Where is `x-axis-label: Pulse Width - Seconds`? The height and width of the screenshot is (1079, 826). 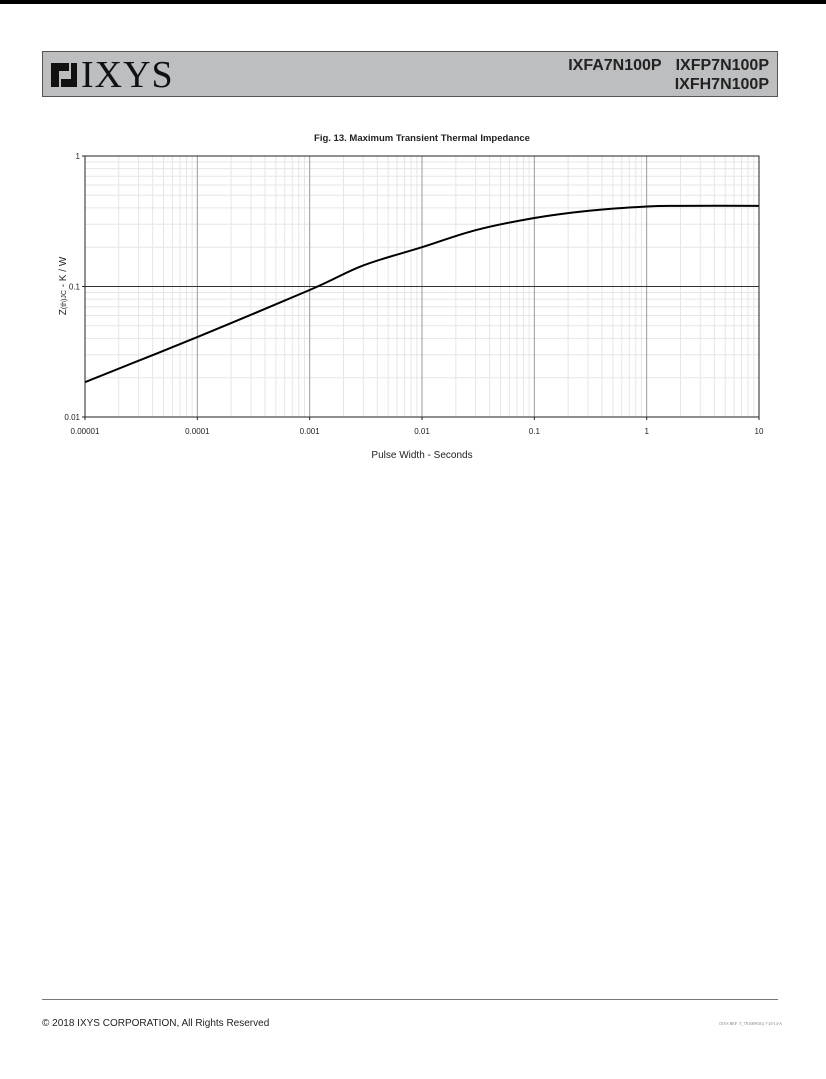 x-axis-label: Pulse Width - Seconds is located at coordinates (421, 455).